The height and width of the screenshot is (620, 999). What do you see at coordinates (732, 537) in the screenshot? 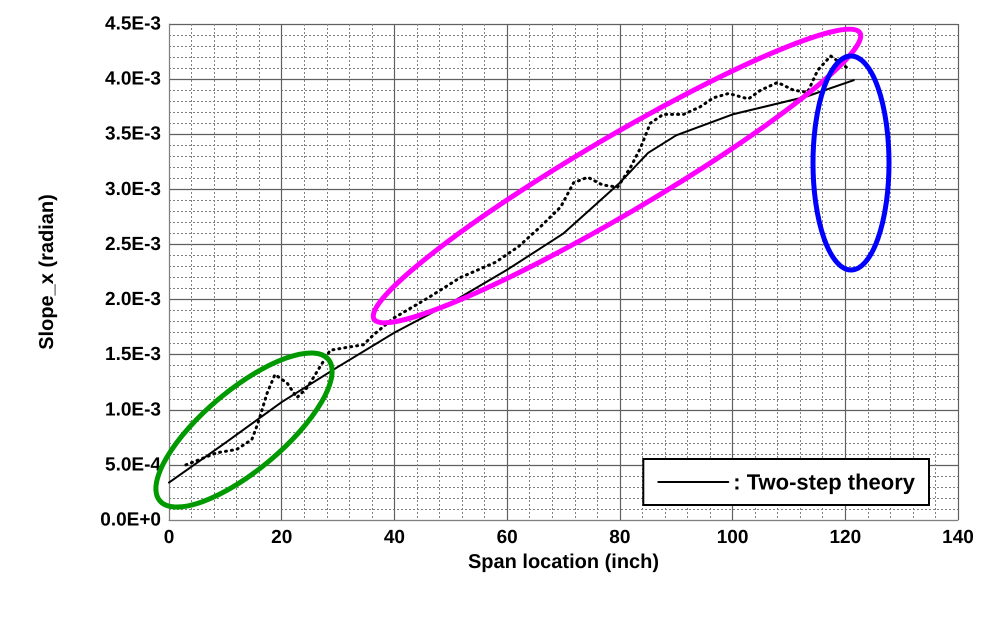
I see `x-tick-label: 100` at bounding box center [732, 537].